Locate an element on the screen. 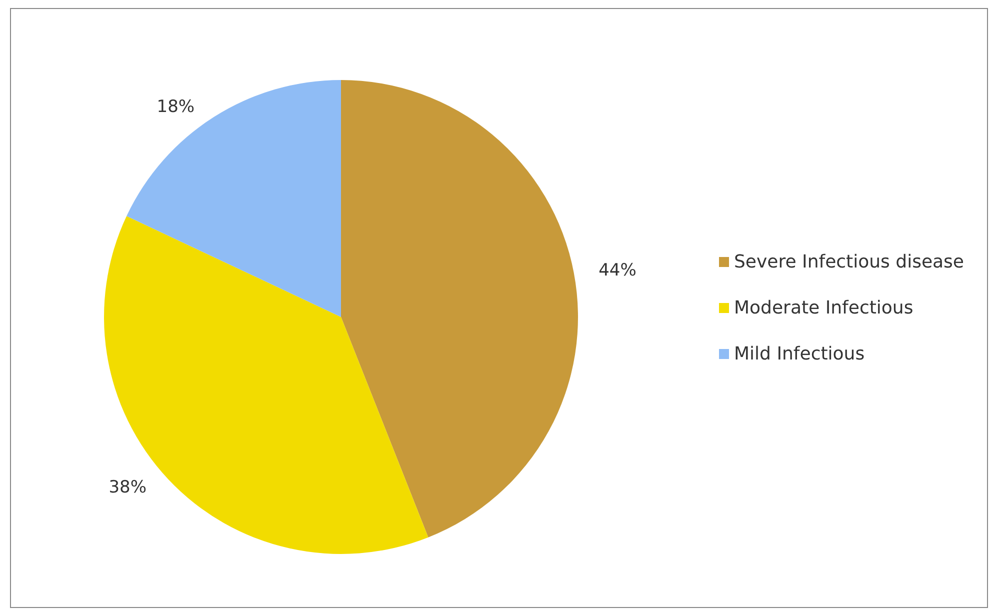  legend-label: Moderate Infectious is located at coordinates (824, 308).